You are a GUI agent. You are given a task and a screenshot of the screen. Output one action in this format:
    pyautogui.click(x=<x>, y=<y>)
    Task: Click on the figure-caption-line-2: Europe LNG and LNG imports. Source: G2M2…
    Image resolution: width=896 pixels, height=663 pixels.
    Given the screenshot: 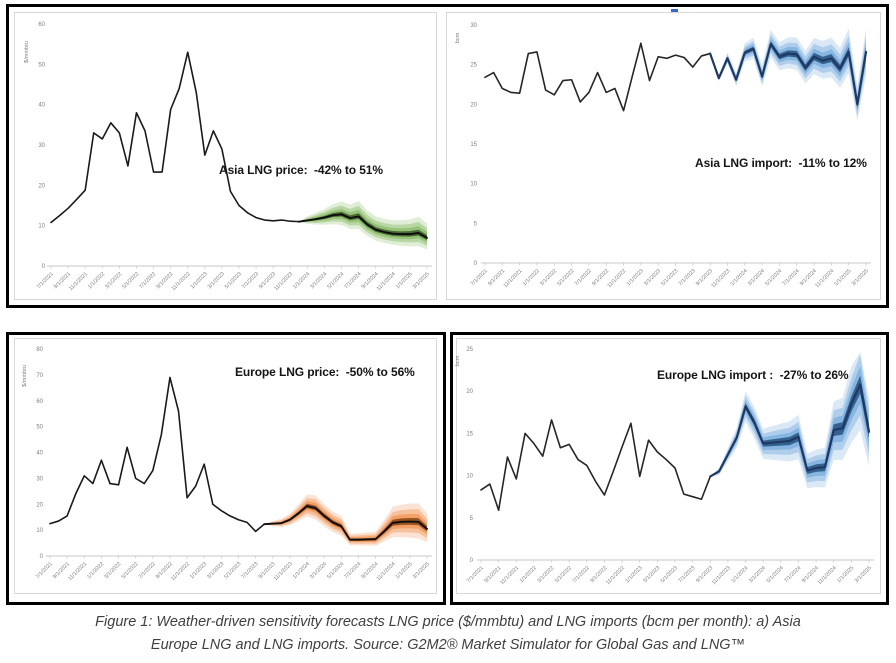 What is the action you would take?
    pyautogui.click(x=448, y=645)
    